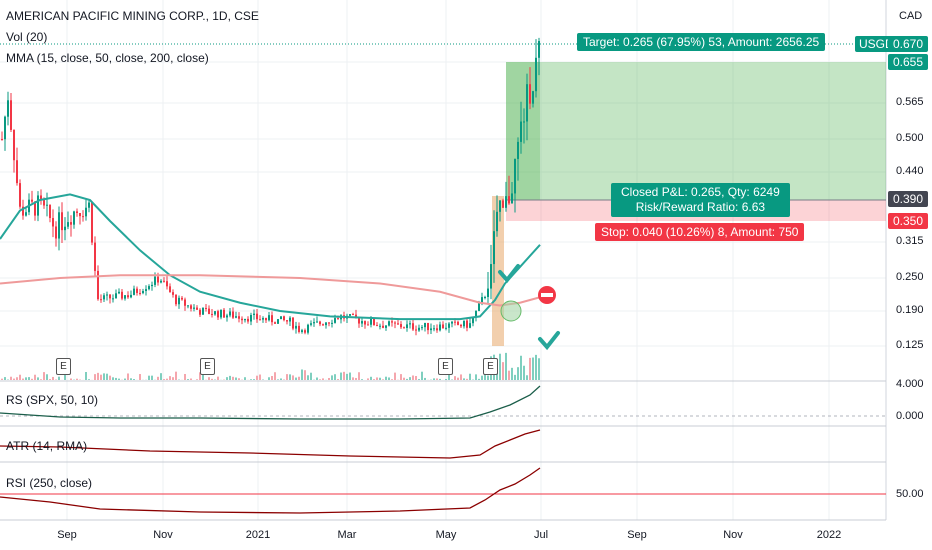 The width and height of the screenshot is (932, 550). What do you see at coordinates (49, 483) in the screenshot?
I see `rsi-pane-label: RSI (250, close)` at bounding box center [49, 483].